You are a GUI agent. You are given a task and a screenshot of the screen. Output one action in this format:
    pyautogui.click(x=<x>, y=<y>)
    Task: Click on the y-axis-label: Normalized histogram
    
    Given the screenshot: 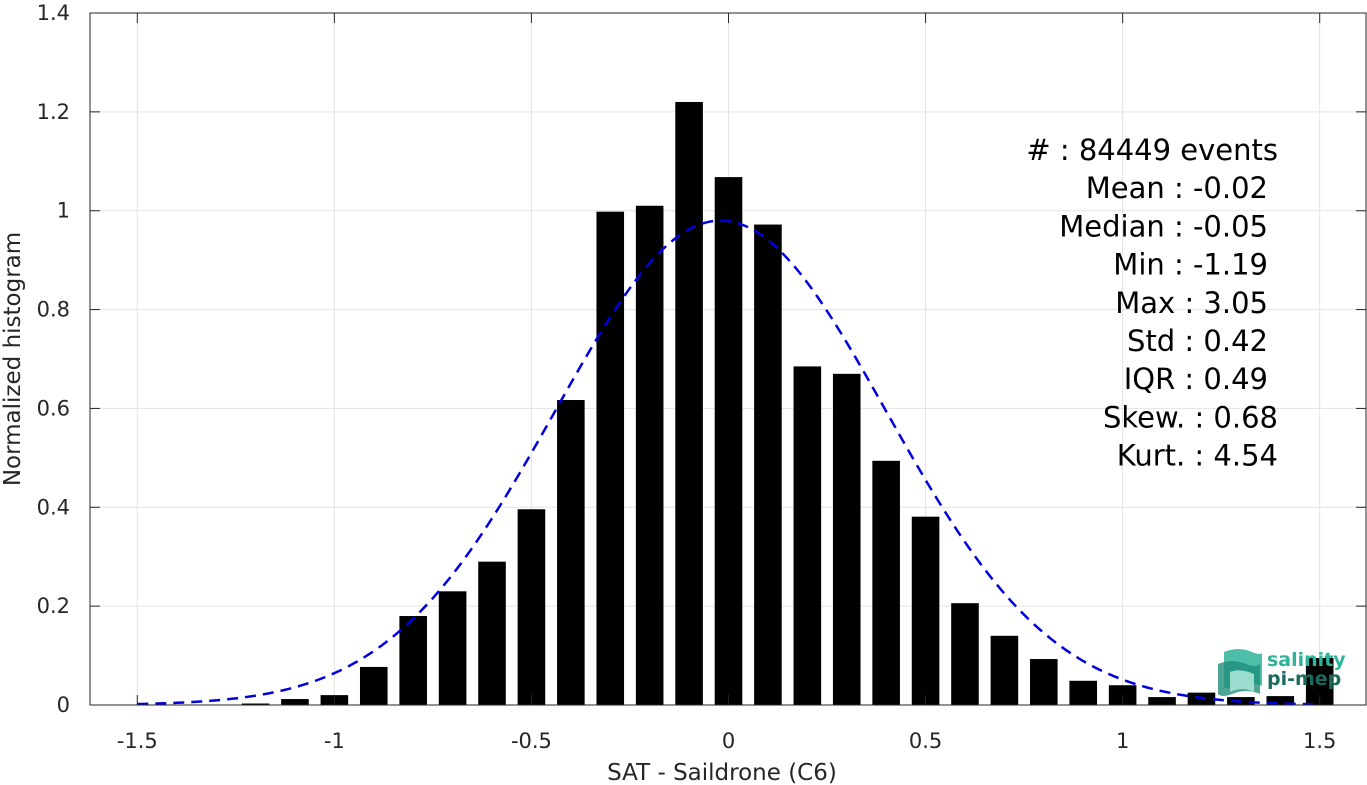 What is the action you would take?
    pyautogui.click(x=13, y=359)
    